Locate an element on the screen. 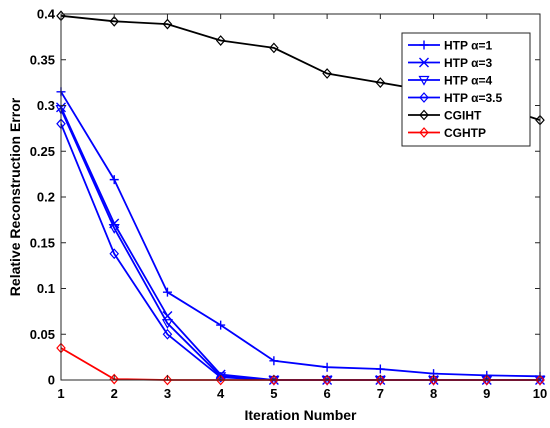 The width and height of the screenshot is (550, 428). x-tick-label: 10 is located at coordinates (540, 393).